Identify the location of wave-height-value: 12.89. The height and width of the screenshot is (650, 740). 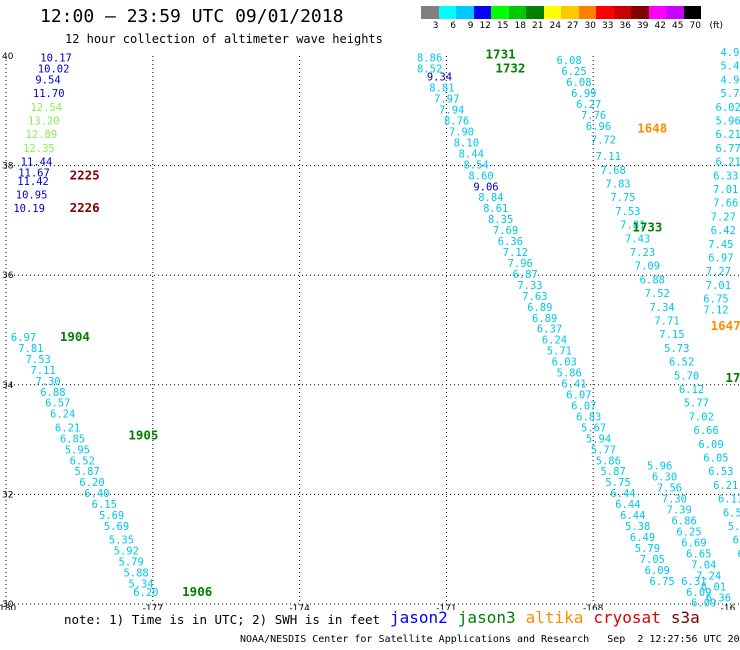
(42, 135).